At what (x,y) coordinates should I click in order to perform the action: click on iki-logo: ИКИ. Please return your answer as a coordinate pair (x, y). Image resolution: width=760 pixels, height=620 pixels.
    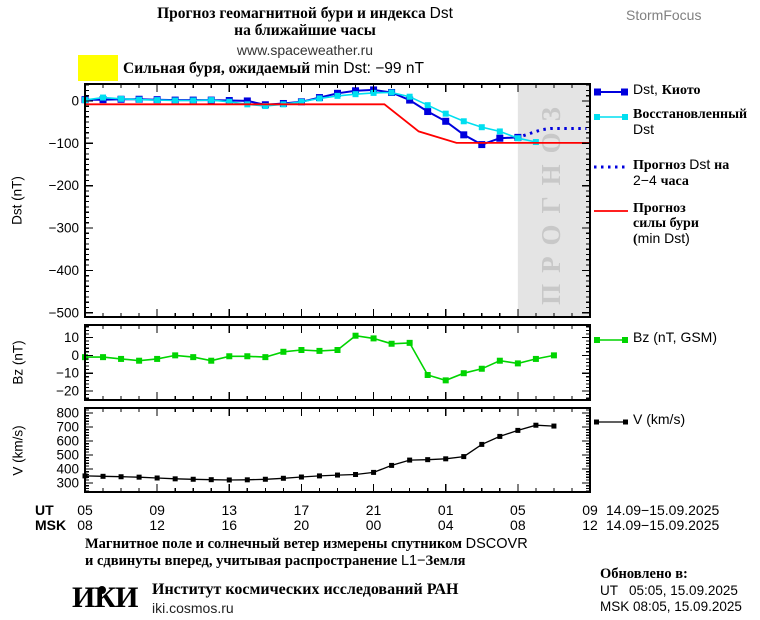
    Looking at the image, I should click on (105, 598).